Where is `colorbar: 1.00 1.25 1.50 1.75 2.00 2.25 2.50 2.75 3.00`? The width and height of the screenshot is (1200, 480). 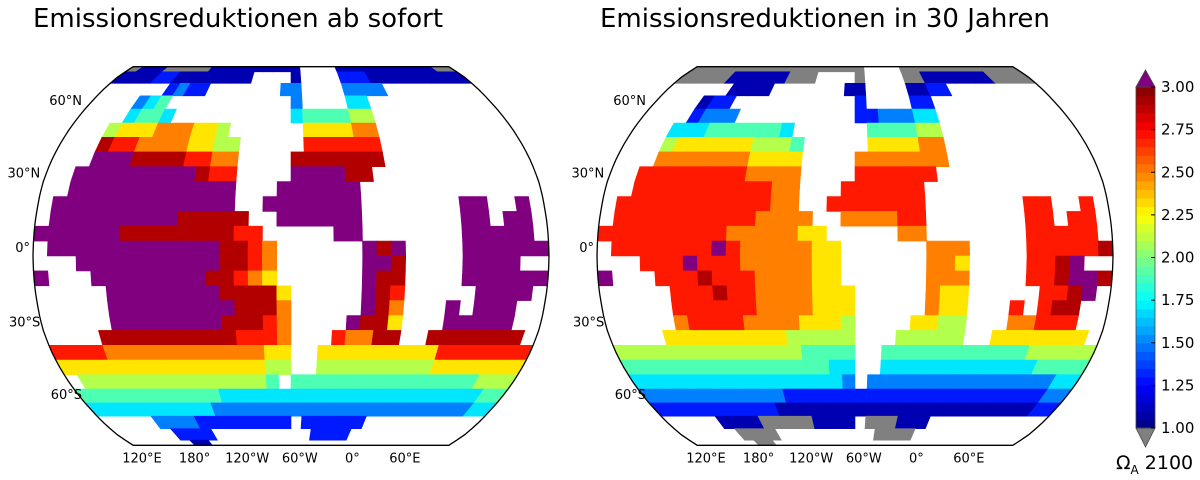 colorbar: 1.00 1.25 1.50 1.75 2.00 2.25 2.50 2.75 3.00 is located at coordinates (1164, 258).